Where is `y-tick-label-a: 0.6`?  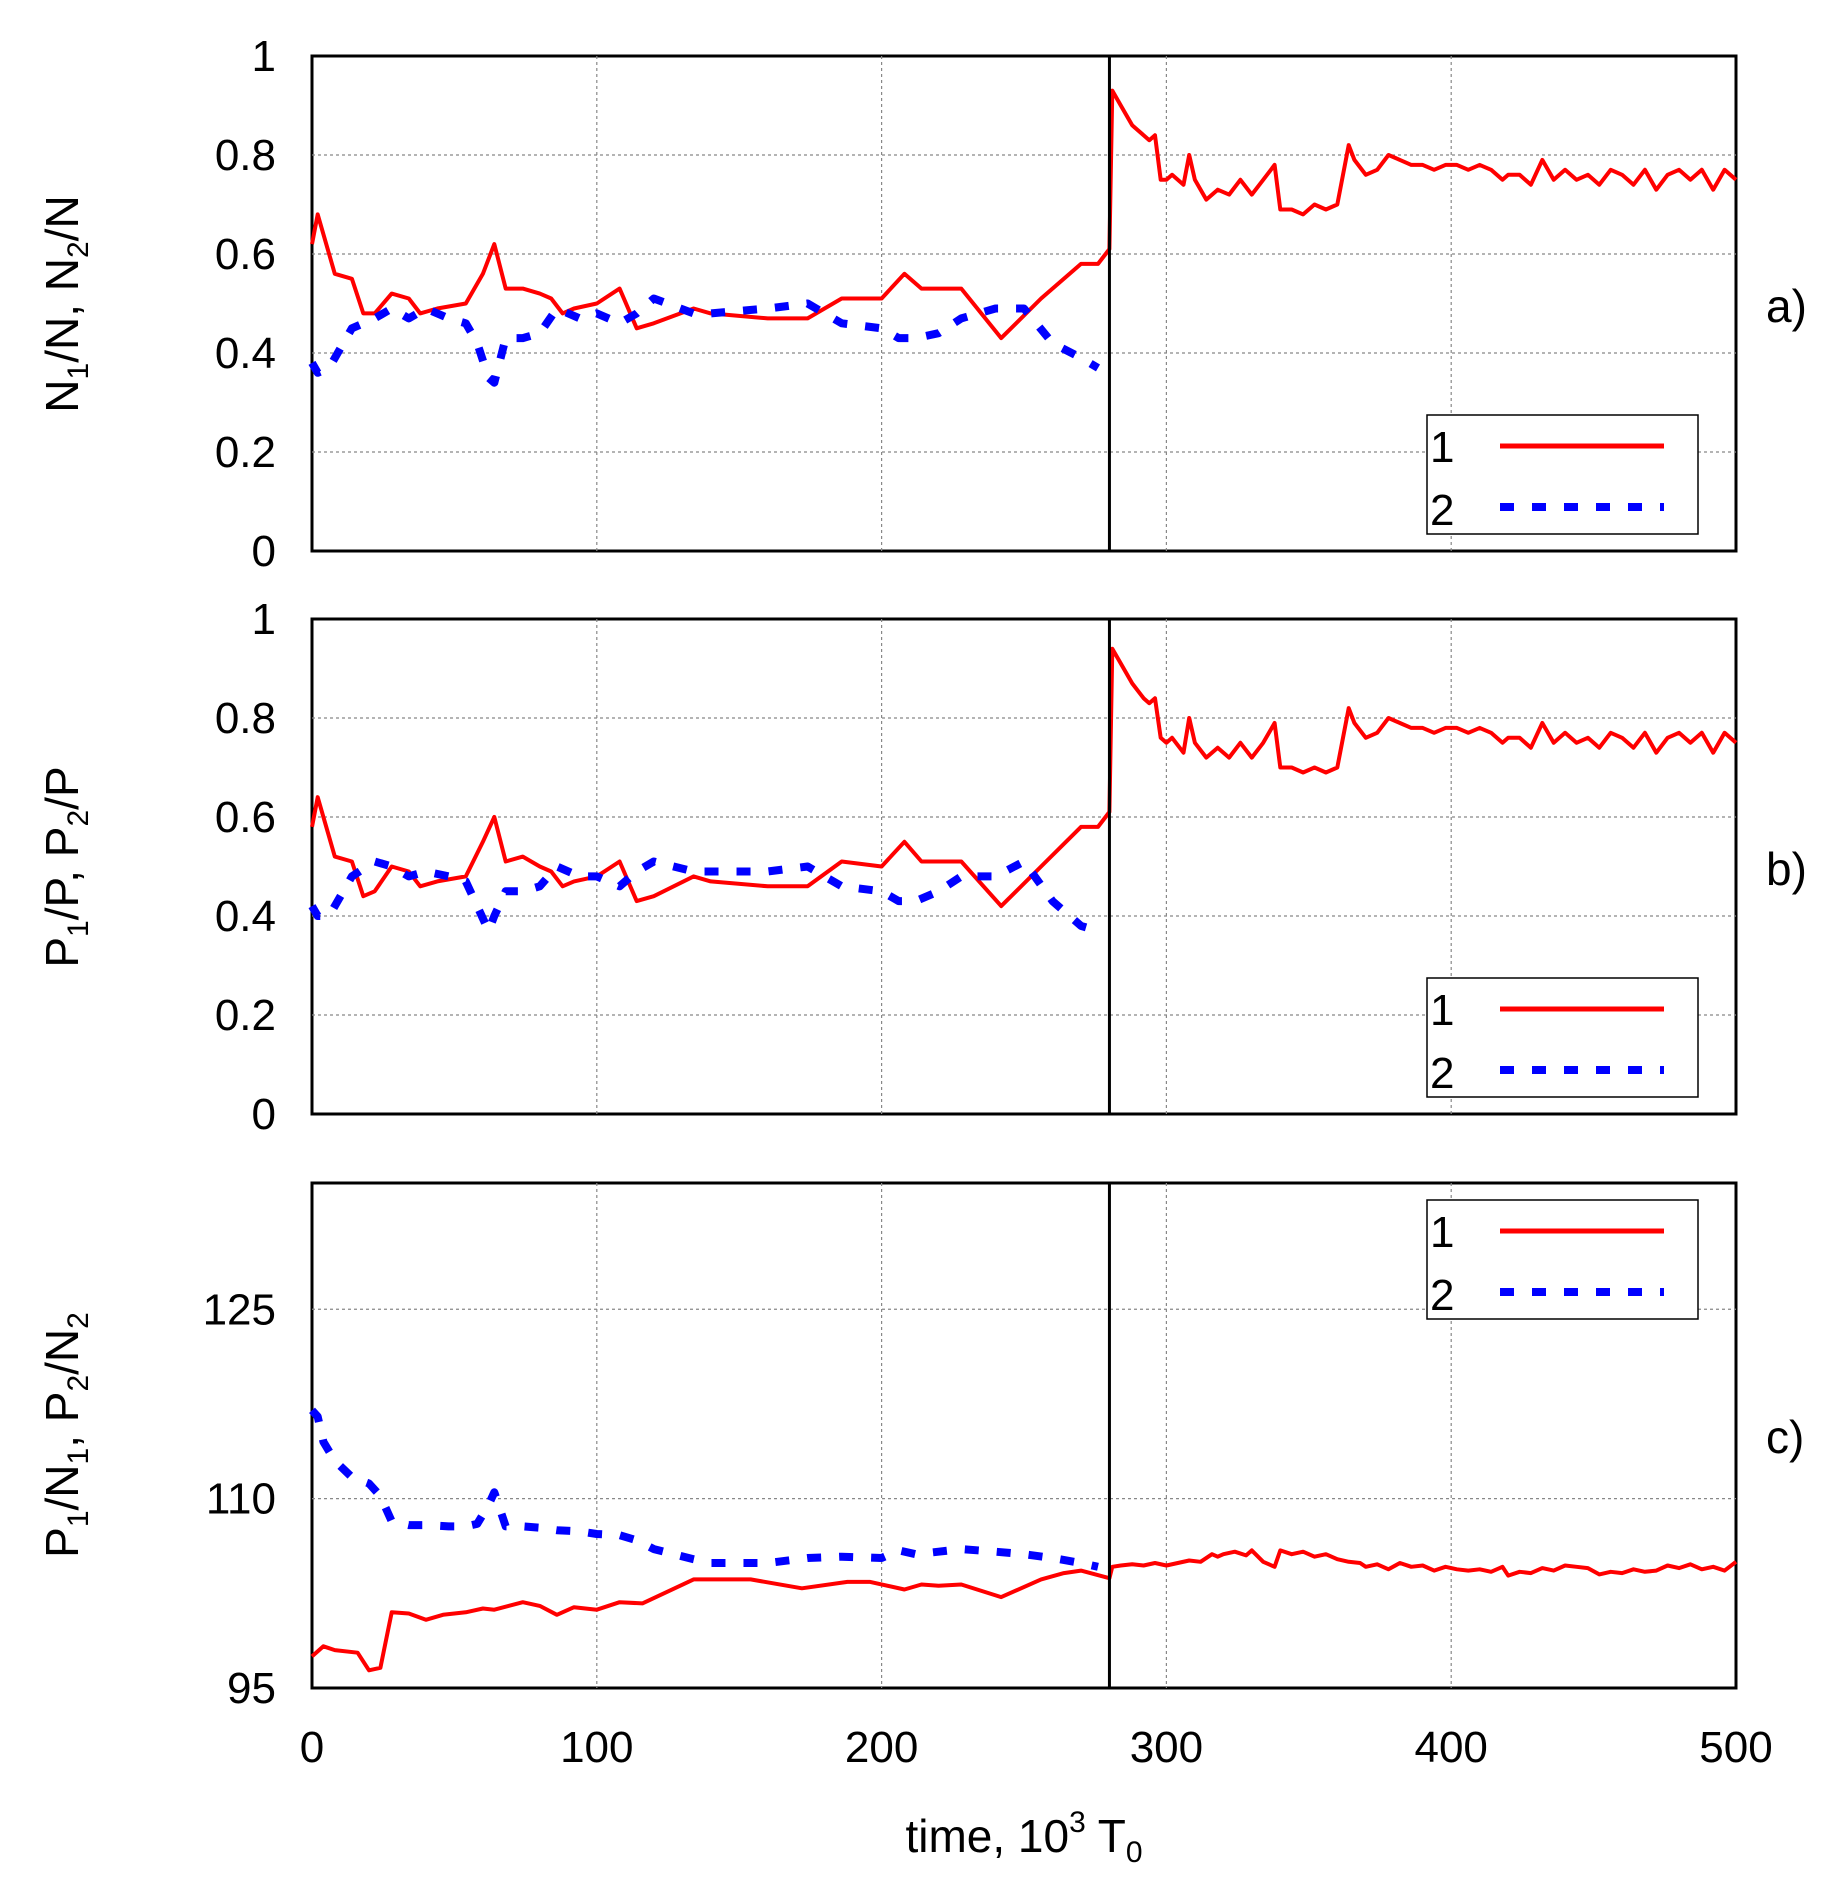
y-tick-label-a: 0.6 is located at coordinates (245, 254).